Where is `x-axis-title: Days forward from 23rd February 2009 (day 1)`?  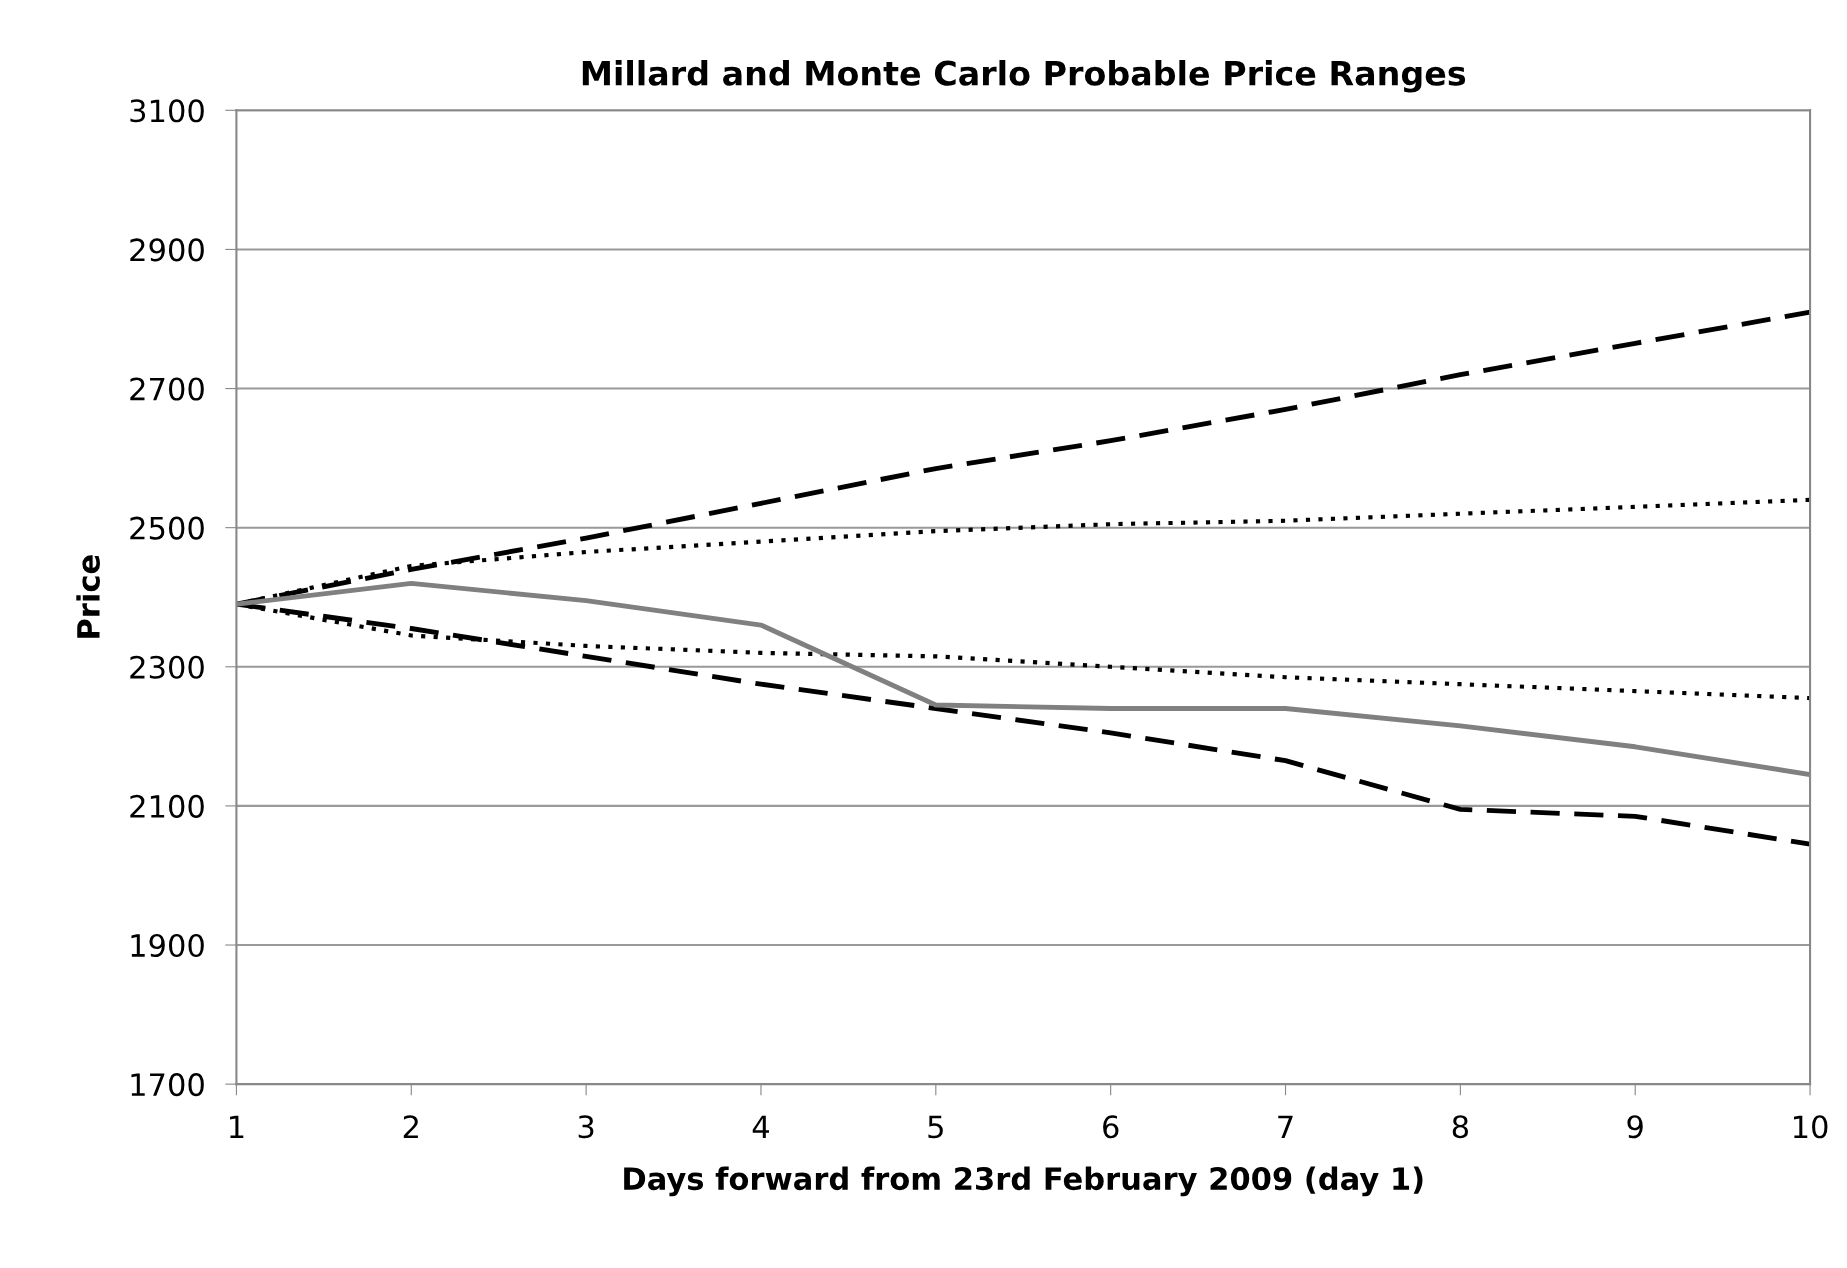
x-axis-title: Days forward from 23rd February 2009 (day 1) is located at coordinates (1023, 1181).